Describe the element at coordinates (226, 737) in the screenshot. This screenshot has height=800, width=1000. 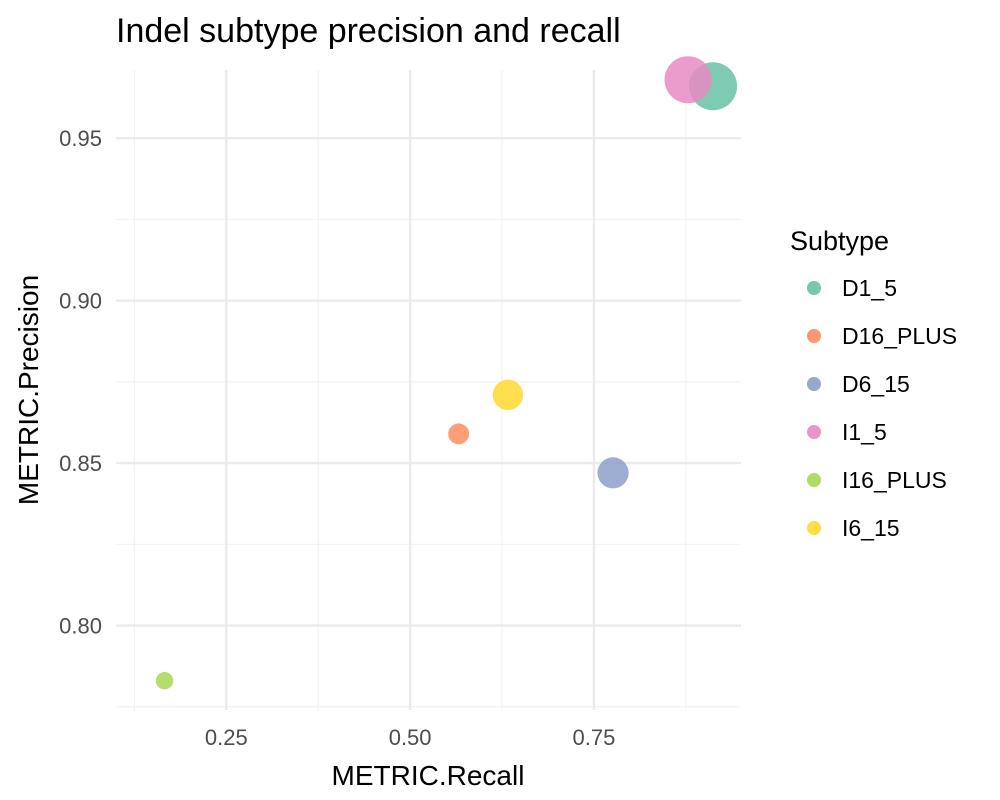
I see `x-tick-label: 0.25` at that location.